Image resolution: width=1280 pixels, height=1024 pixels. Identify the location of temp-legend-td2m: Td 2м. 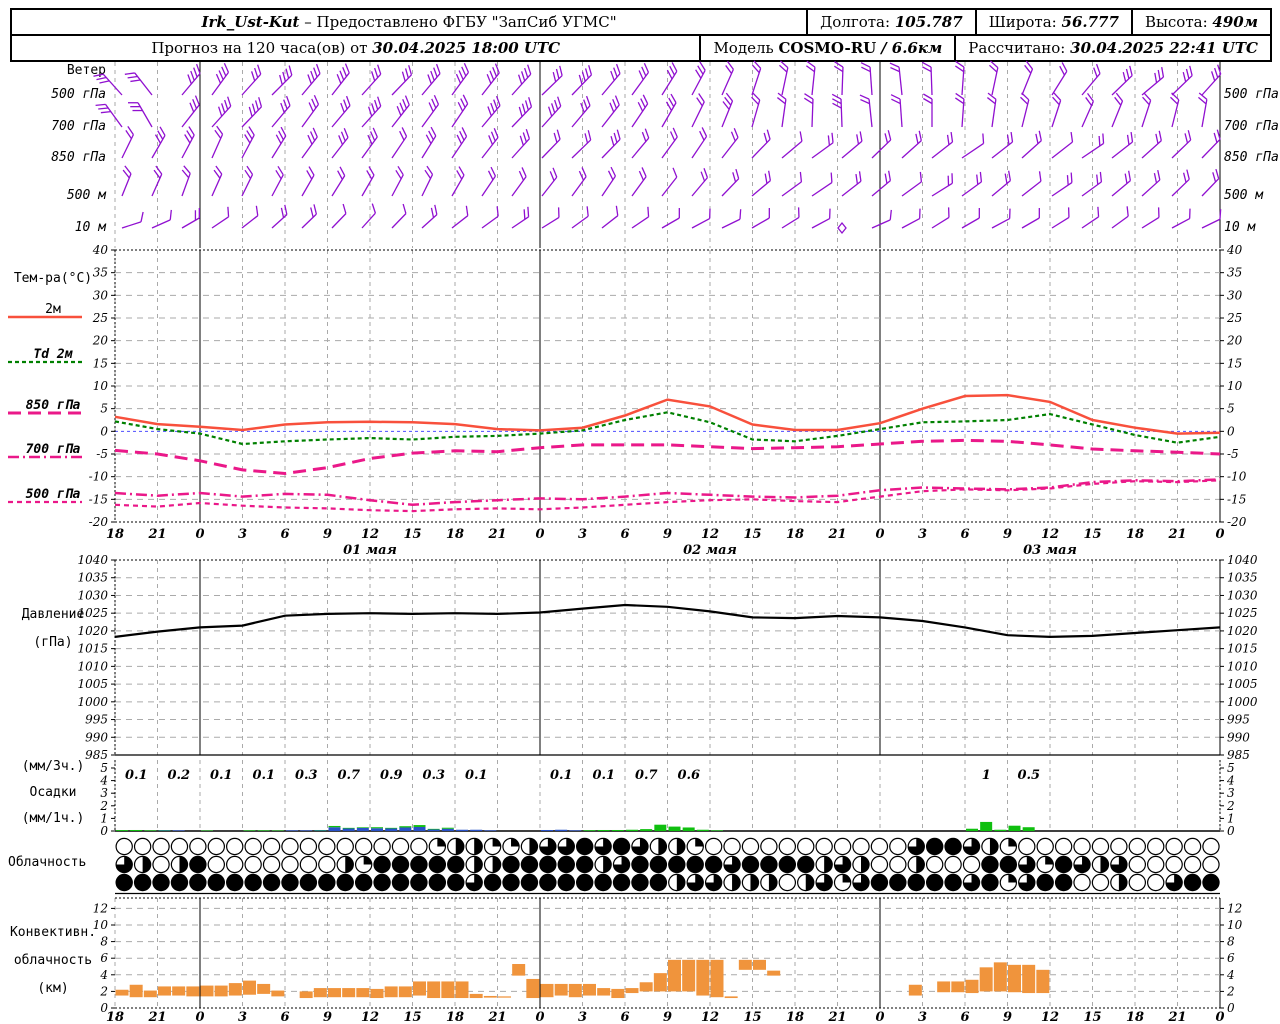
(53, 354).